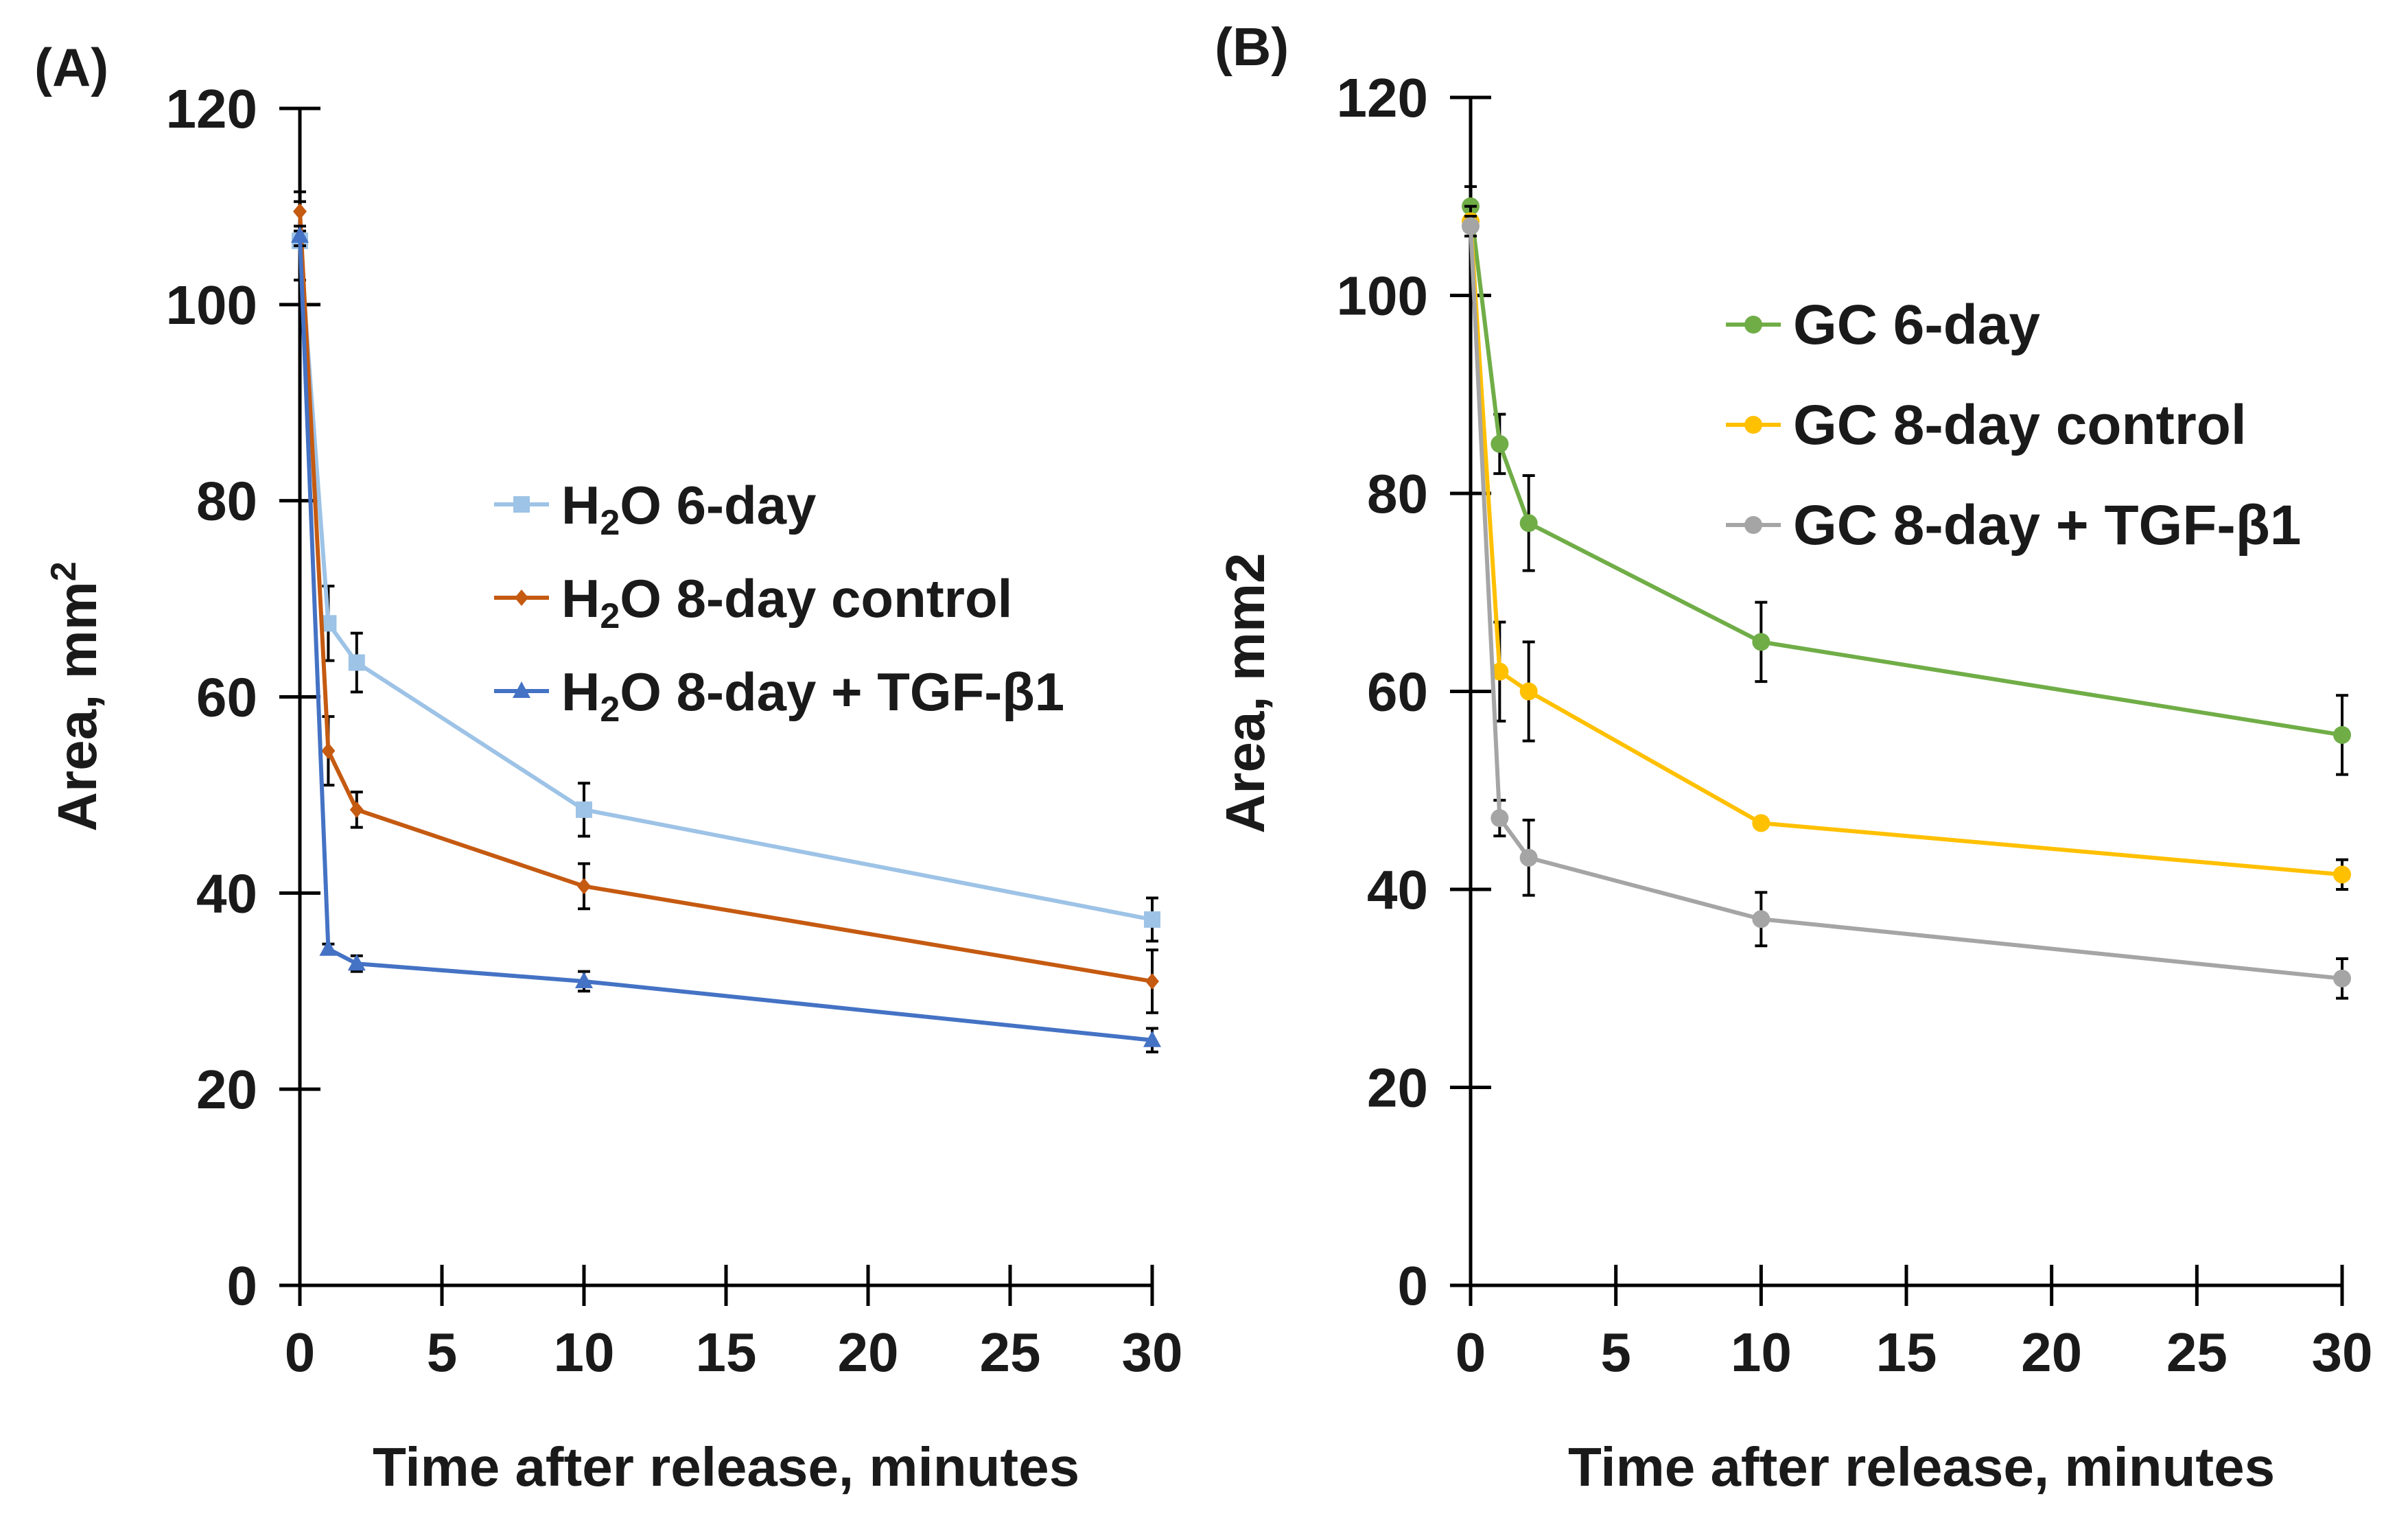 The image size is (2408, 1518). Describe the element at coordinates (71, 67) in the screenshot. I see `panel-label: (A)` at that location.